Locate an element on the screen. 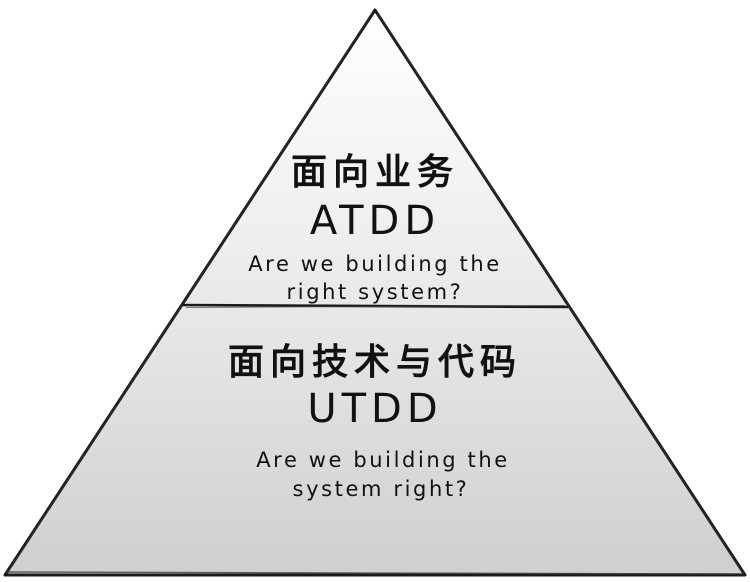 The width and height of the screenshot is (750, 582). bottom-tier-acronym: UTDD is located at coordinates (375, 409).